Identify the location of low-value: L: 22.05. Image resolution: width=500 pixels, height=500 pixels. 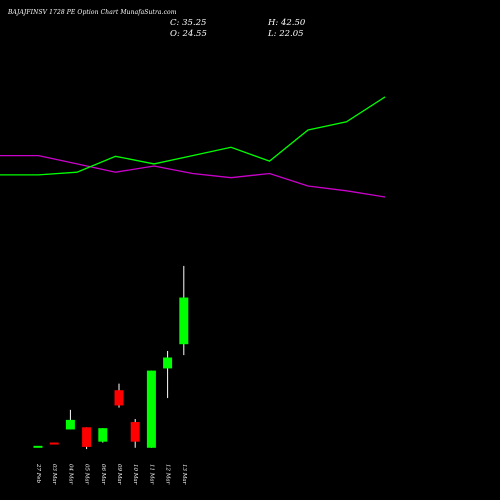
(286, 34).